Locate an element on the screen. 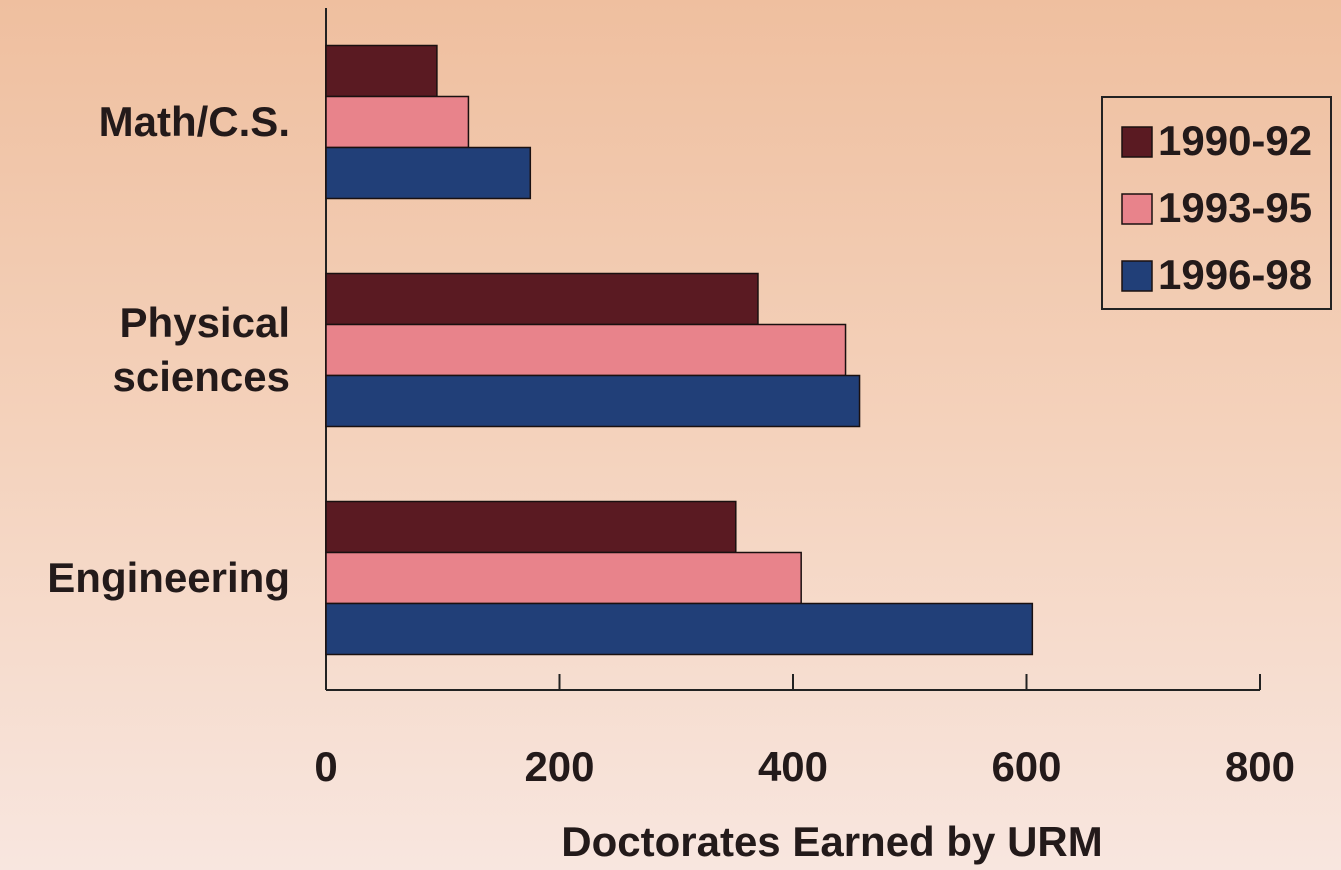 Image resolution: width=1341 pixels, height=870 pixels. legend-label: 1990-92 is located at coordinates (1235, 140).